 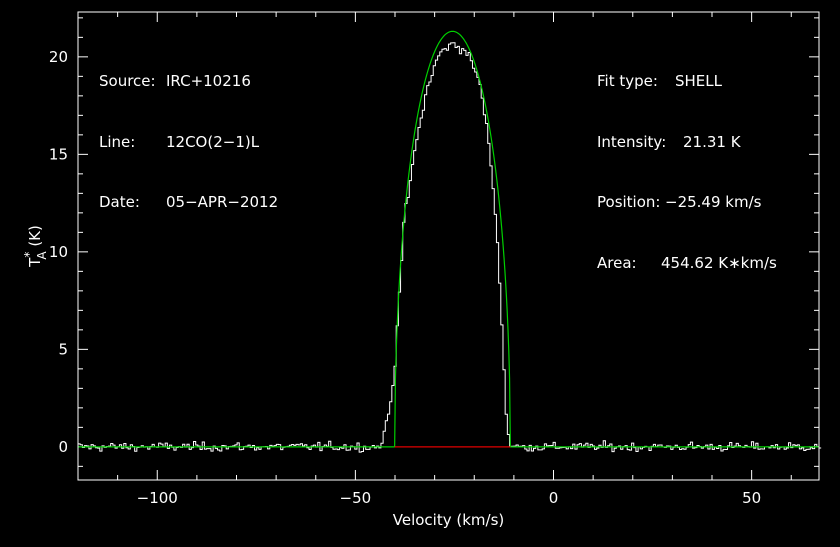 I want to click on line-value: 12CO(2−1)L, so click(x=213, y=141).